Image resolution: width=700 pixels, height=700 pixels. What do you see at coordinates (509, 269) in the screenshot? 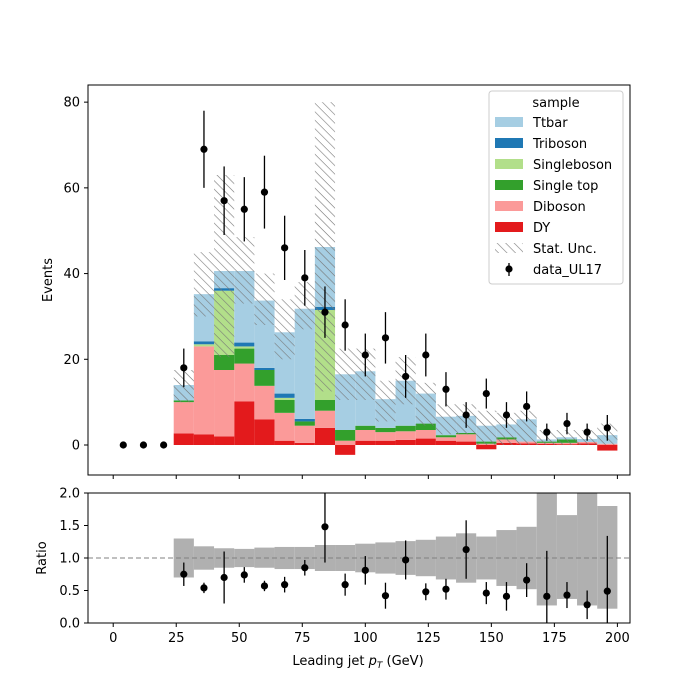
I see `legend-marker-data-ul17` at bounding box center [509, 269].